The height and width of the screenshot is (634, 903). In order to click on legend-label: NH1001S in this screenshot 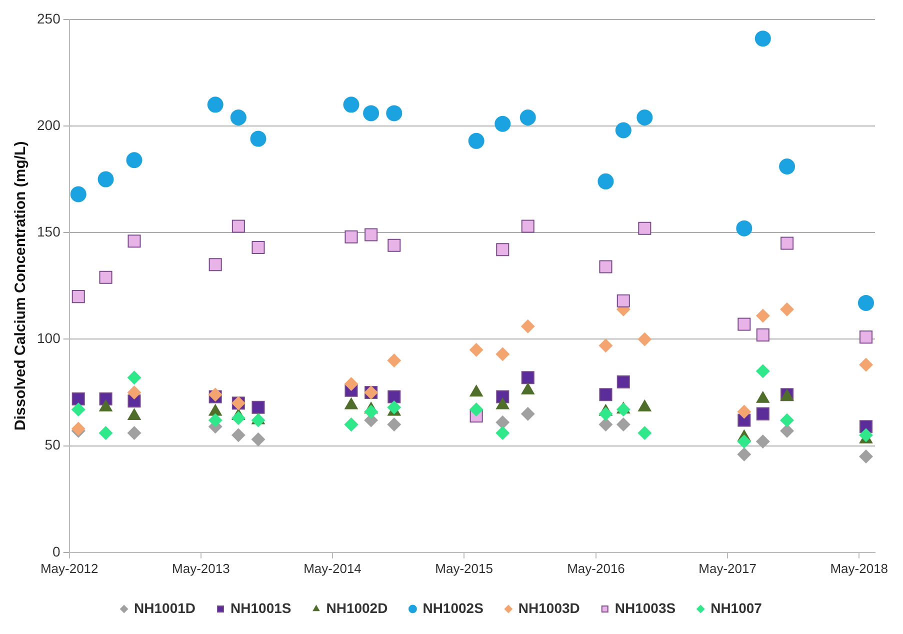, I will do `click(261, 608)`.